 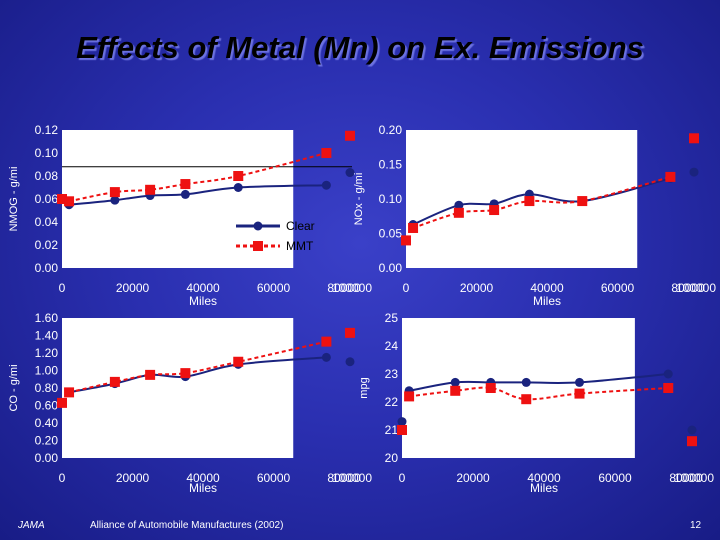 What do you see at coordinates (47, 353) in the screenshot?
I see `y-tick-label: 1.20` at bounding box center [47, 353].